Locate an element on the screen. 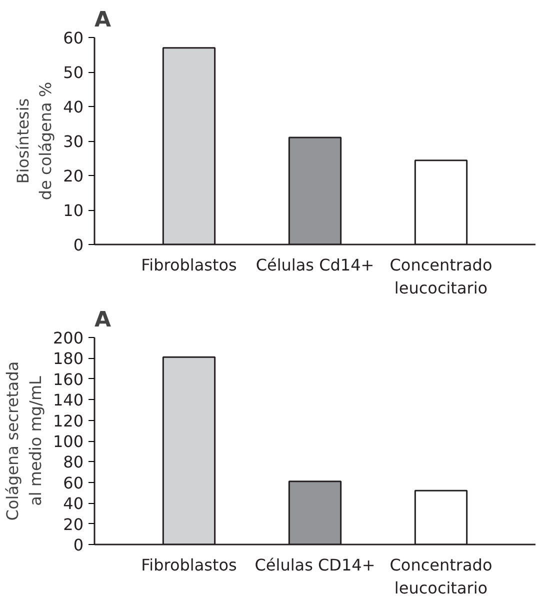 This screenshot has height=607, width=550. y-tick-label: 50 is located at coordinates (73, 72).